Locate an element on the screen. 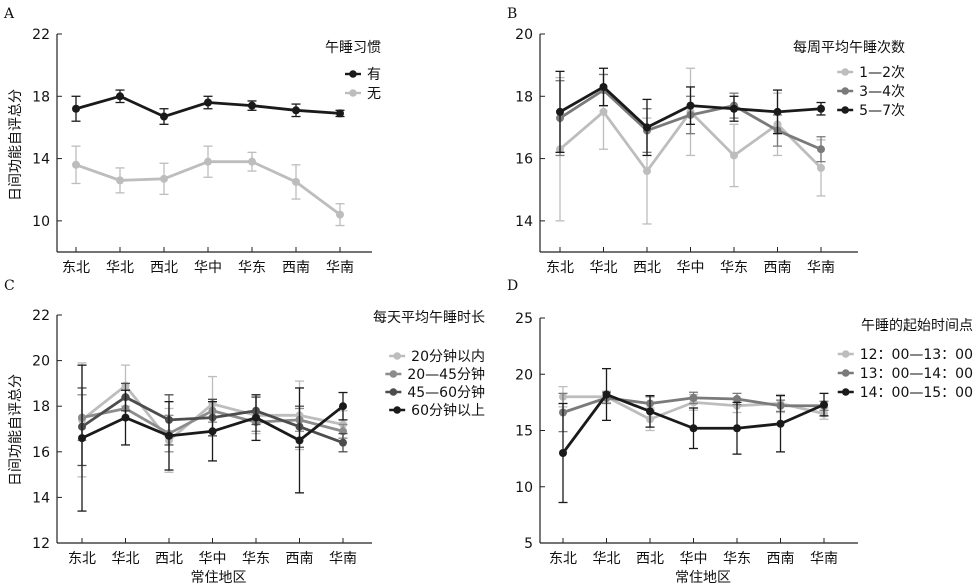 The width and height of the screenshot is (978, 588). legend-item: 14：00—15：00 is located at coordinates (905, 393).